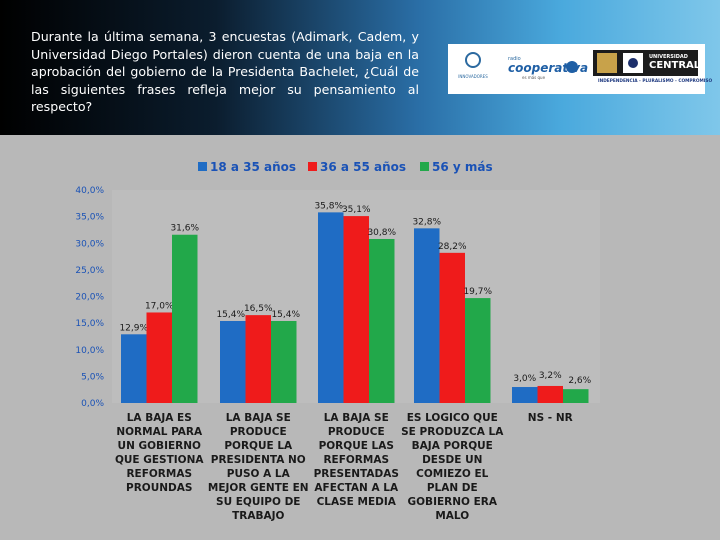 This screenshot has width=720, height=540. I want to click on category-label: MEJOR GENTE EN, so click(258, 488).